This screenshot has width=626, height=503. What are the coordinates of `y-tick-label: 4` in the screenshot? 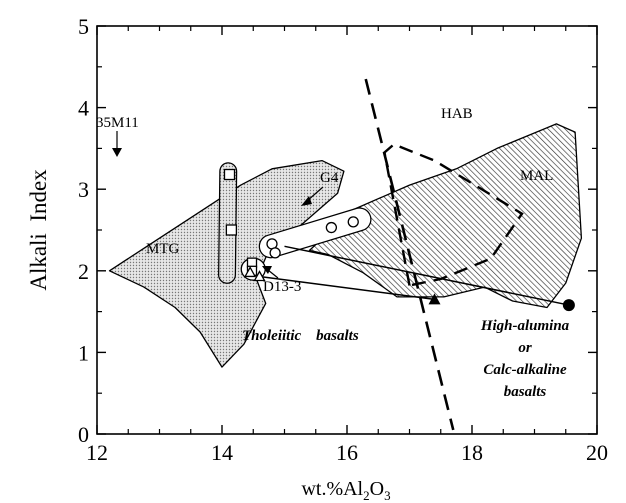 It's located at (83, 108).